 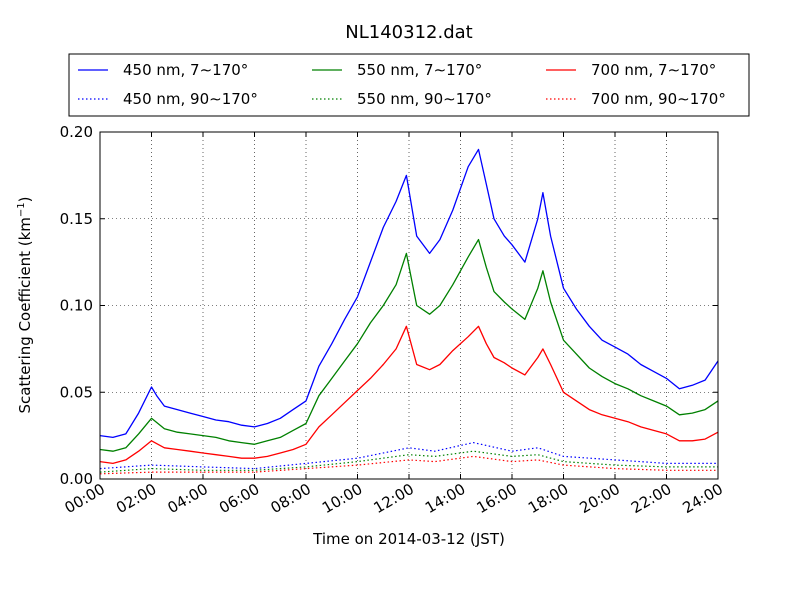 I want to click on legend-label-2: 550 nm, 7∼170°, so click(x=419, y=70).